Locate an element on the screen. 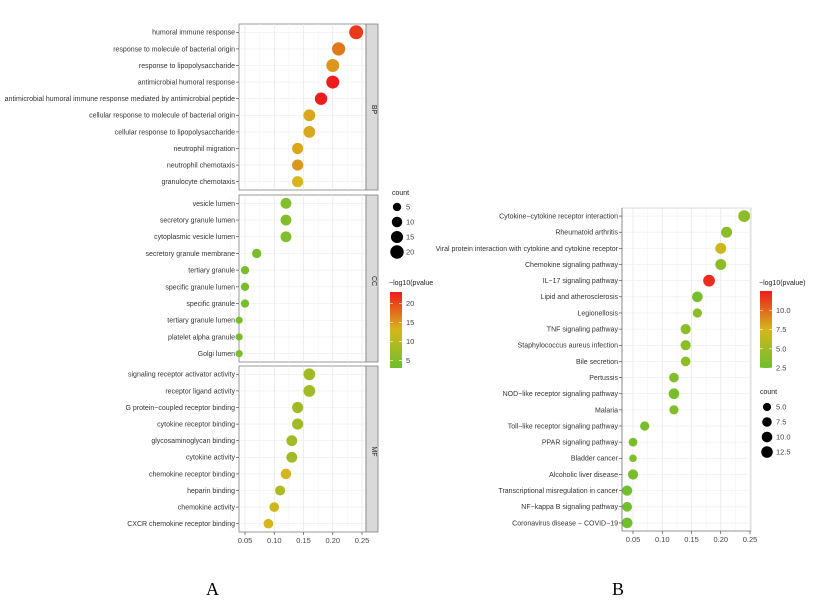 The height and width of the screenshot is (614, 830). y-tick-label: Staphylococcus aureus infection is located at coordinates (568, 346).